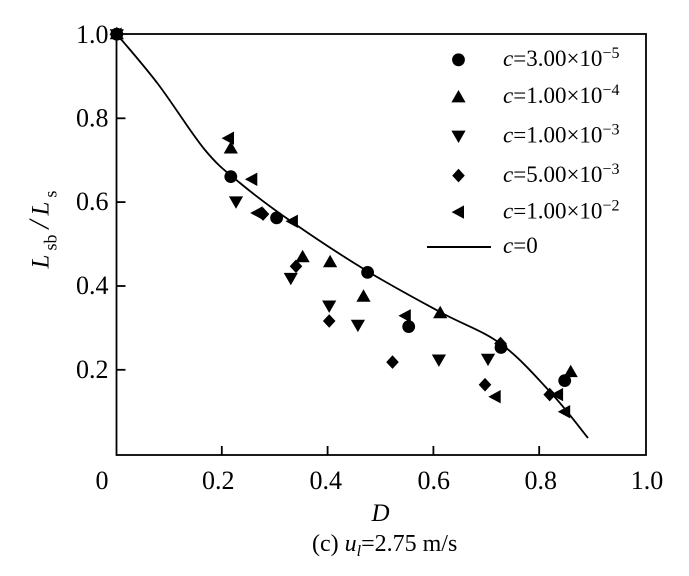 The image size is (689, 576). I want to click on svg-text: (c) ul=2.75 m/s, so click(384, 545).